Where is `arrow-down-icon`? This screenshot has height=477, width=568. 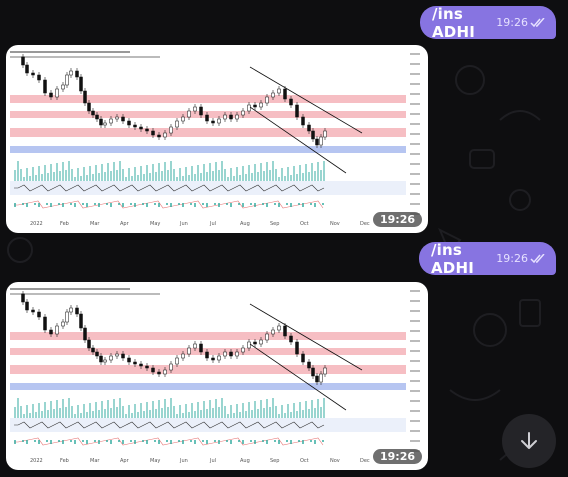 arrow-down-icon is located at coordinates (529, 440).